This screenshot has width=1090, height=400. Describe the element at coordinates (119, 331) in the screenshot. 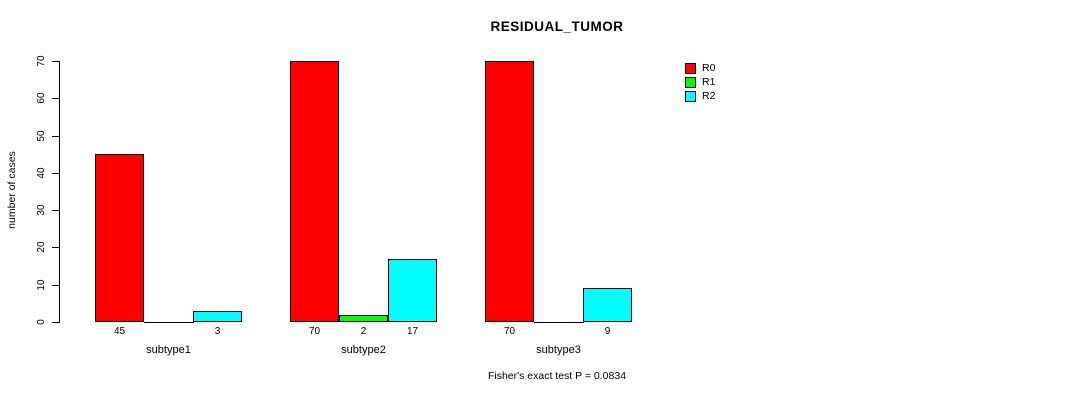

I see `bar-value-label: 45` at that location.